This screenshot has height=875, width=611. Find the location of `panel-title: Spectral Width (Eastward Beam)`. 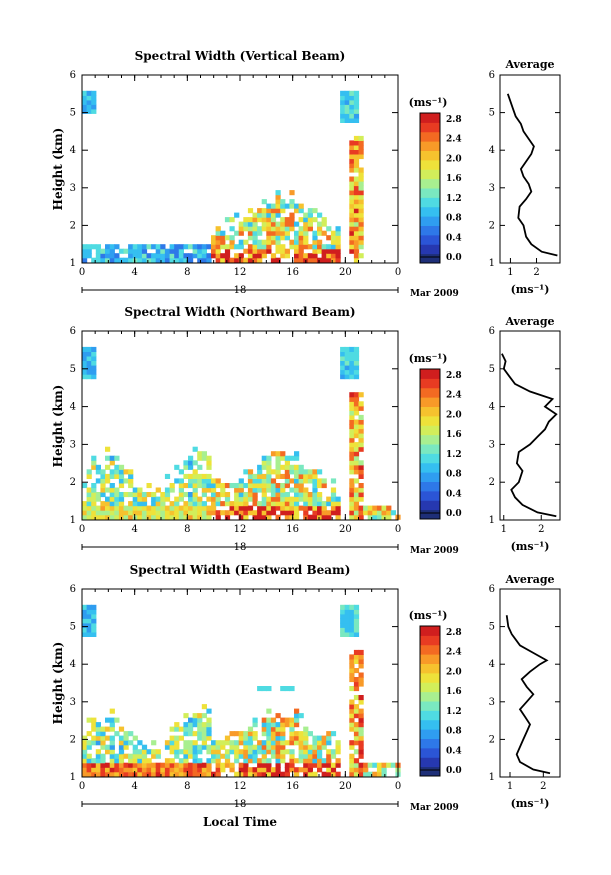

panel-title: Spectral Width (Eastward Beam) is located at coordinates (240, 570).